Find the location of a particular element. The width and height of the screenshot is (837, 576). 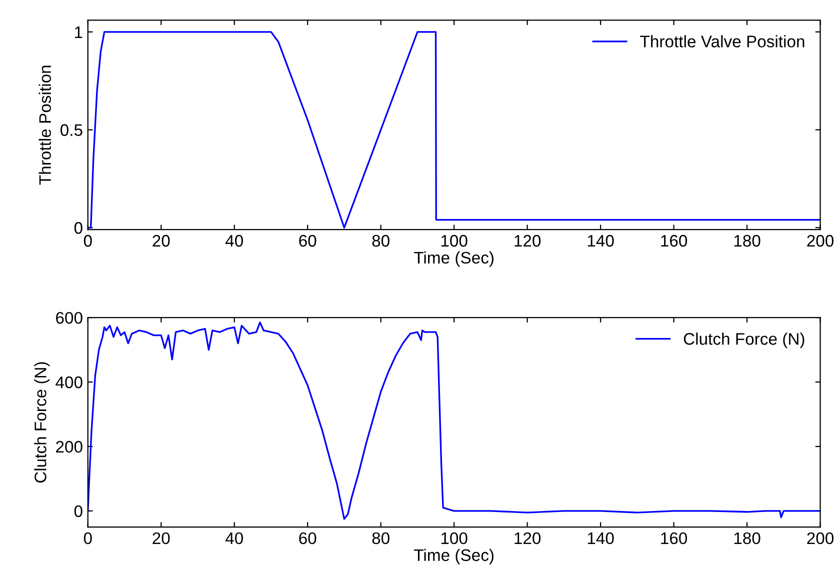

legend-label: Throttle Valve Position is located at coordinates (722, 41).